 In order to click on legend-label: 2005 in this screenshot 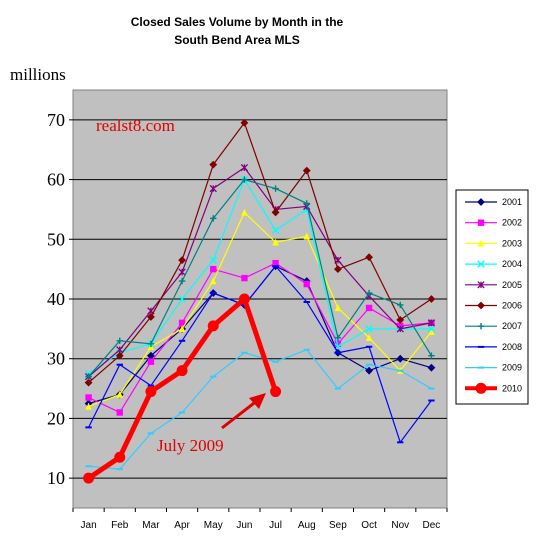, I will do `click(512, 285)`.